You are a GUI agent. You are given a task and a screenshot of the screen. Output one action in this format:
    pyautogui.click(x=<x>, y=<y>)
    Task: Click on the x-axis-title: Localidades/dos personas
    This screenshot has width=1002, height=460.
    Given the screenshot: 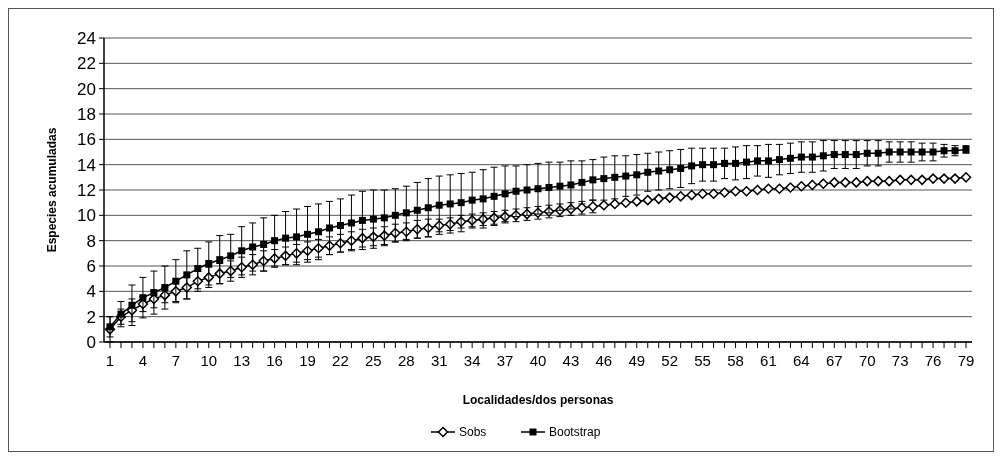 What is the action you would take?
    pyautogui.click(x=538, y=400)
    